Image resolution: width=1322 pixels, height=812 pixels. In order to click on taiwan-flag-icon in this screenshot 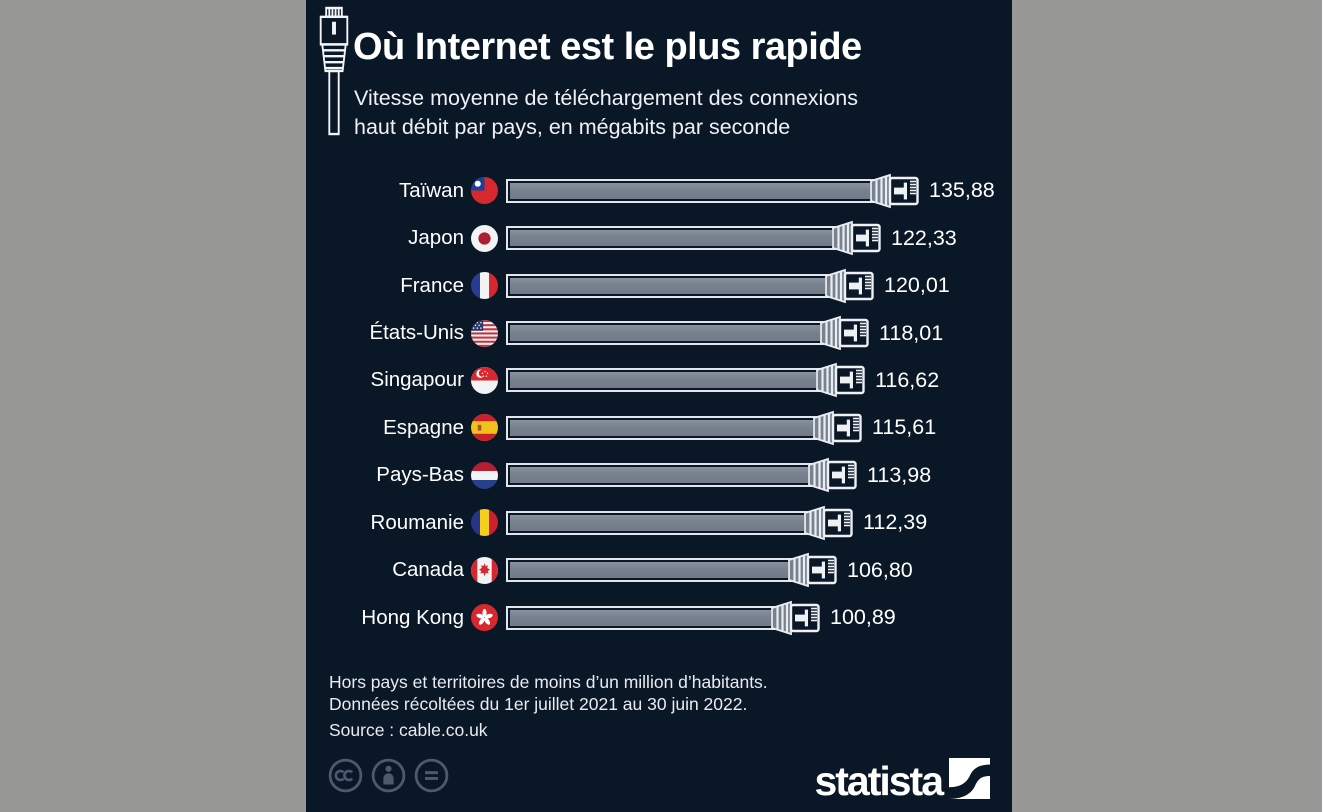, I will do `click(484, 191)`.